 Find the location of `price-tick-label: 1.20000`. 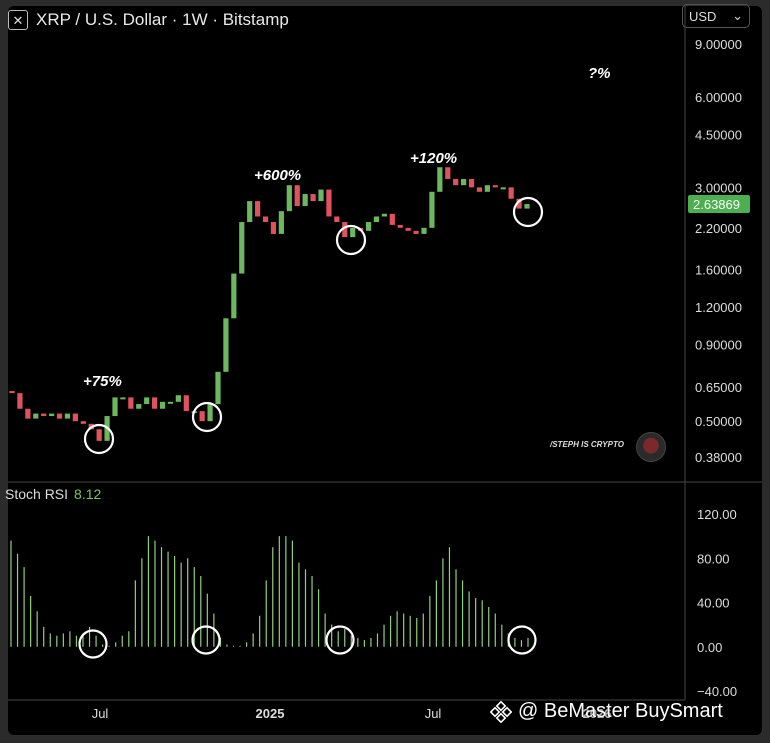

price-tick-label: 1.20000 is located at coordinates (718, 307).